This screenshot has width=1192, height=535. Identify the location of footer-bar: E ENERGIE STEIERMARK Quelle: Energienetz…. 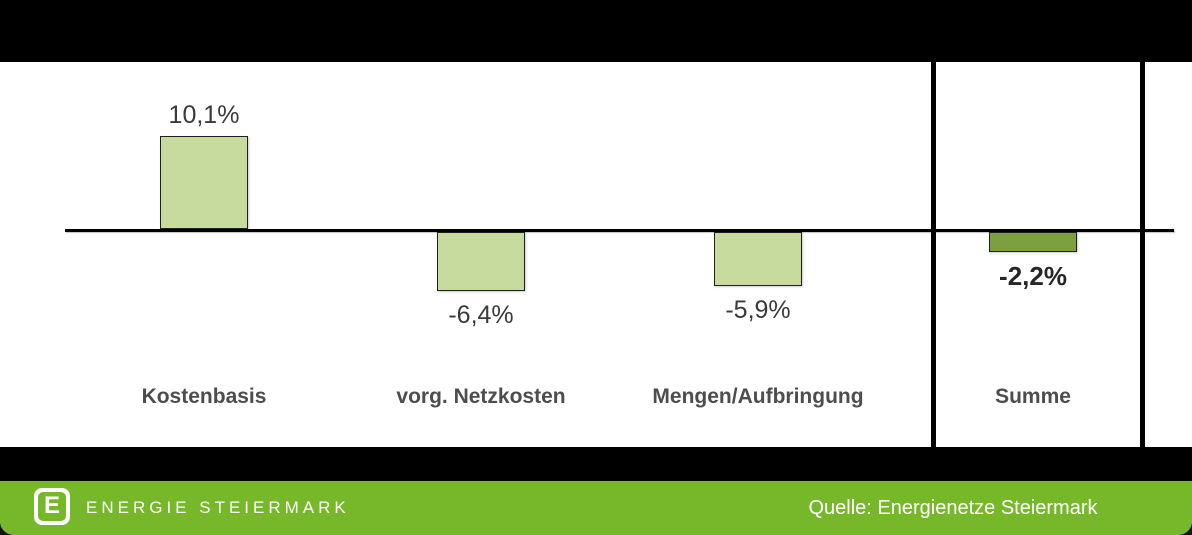
(596, 508).